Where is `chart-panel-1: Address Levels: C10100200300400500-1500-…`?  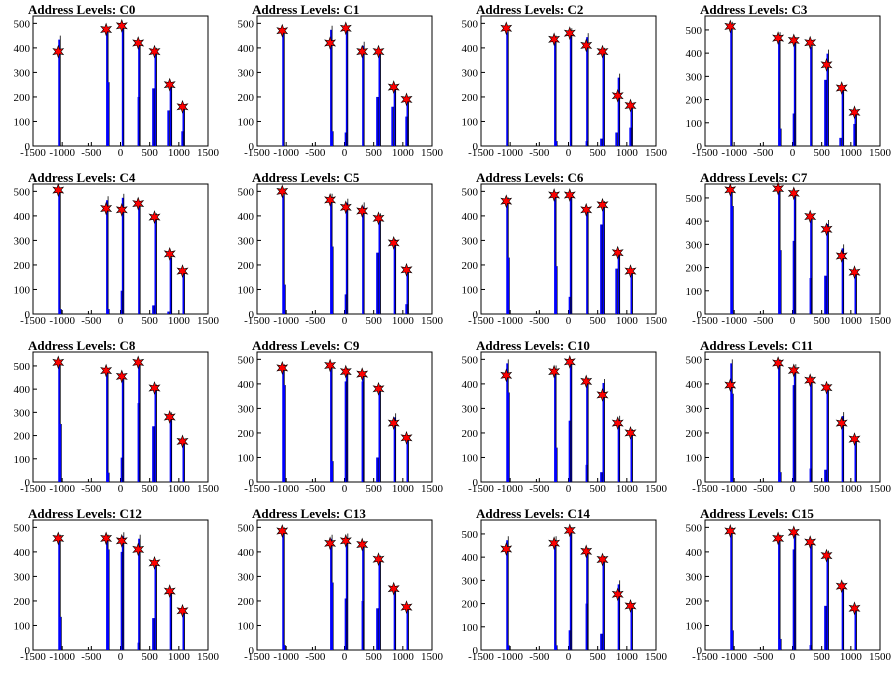 chart-panel-1: Address Levels: C10100200300400500-1500-… is located at coordinates (341, 80).